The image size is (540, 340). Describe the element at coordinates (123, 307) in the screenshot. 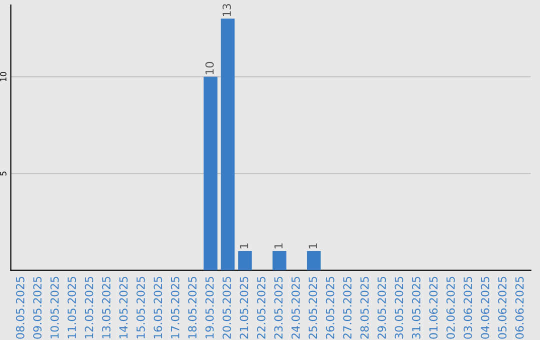

I see `x-tick-label: 14.05.2025` at that location.